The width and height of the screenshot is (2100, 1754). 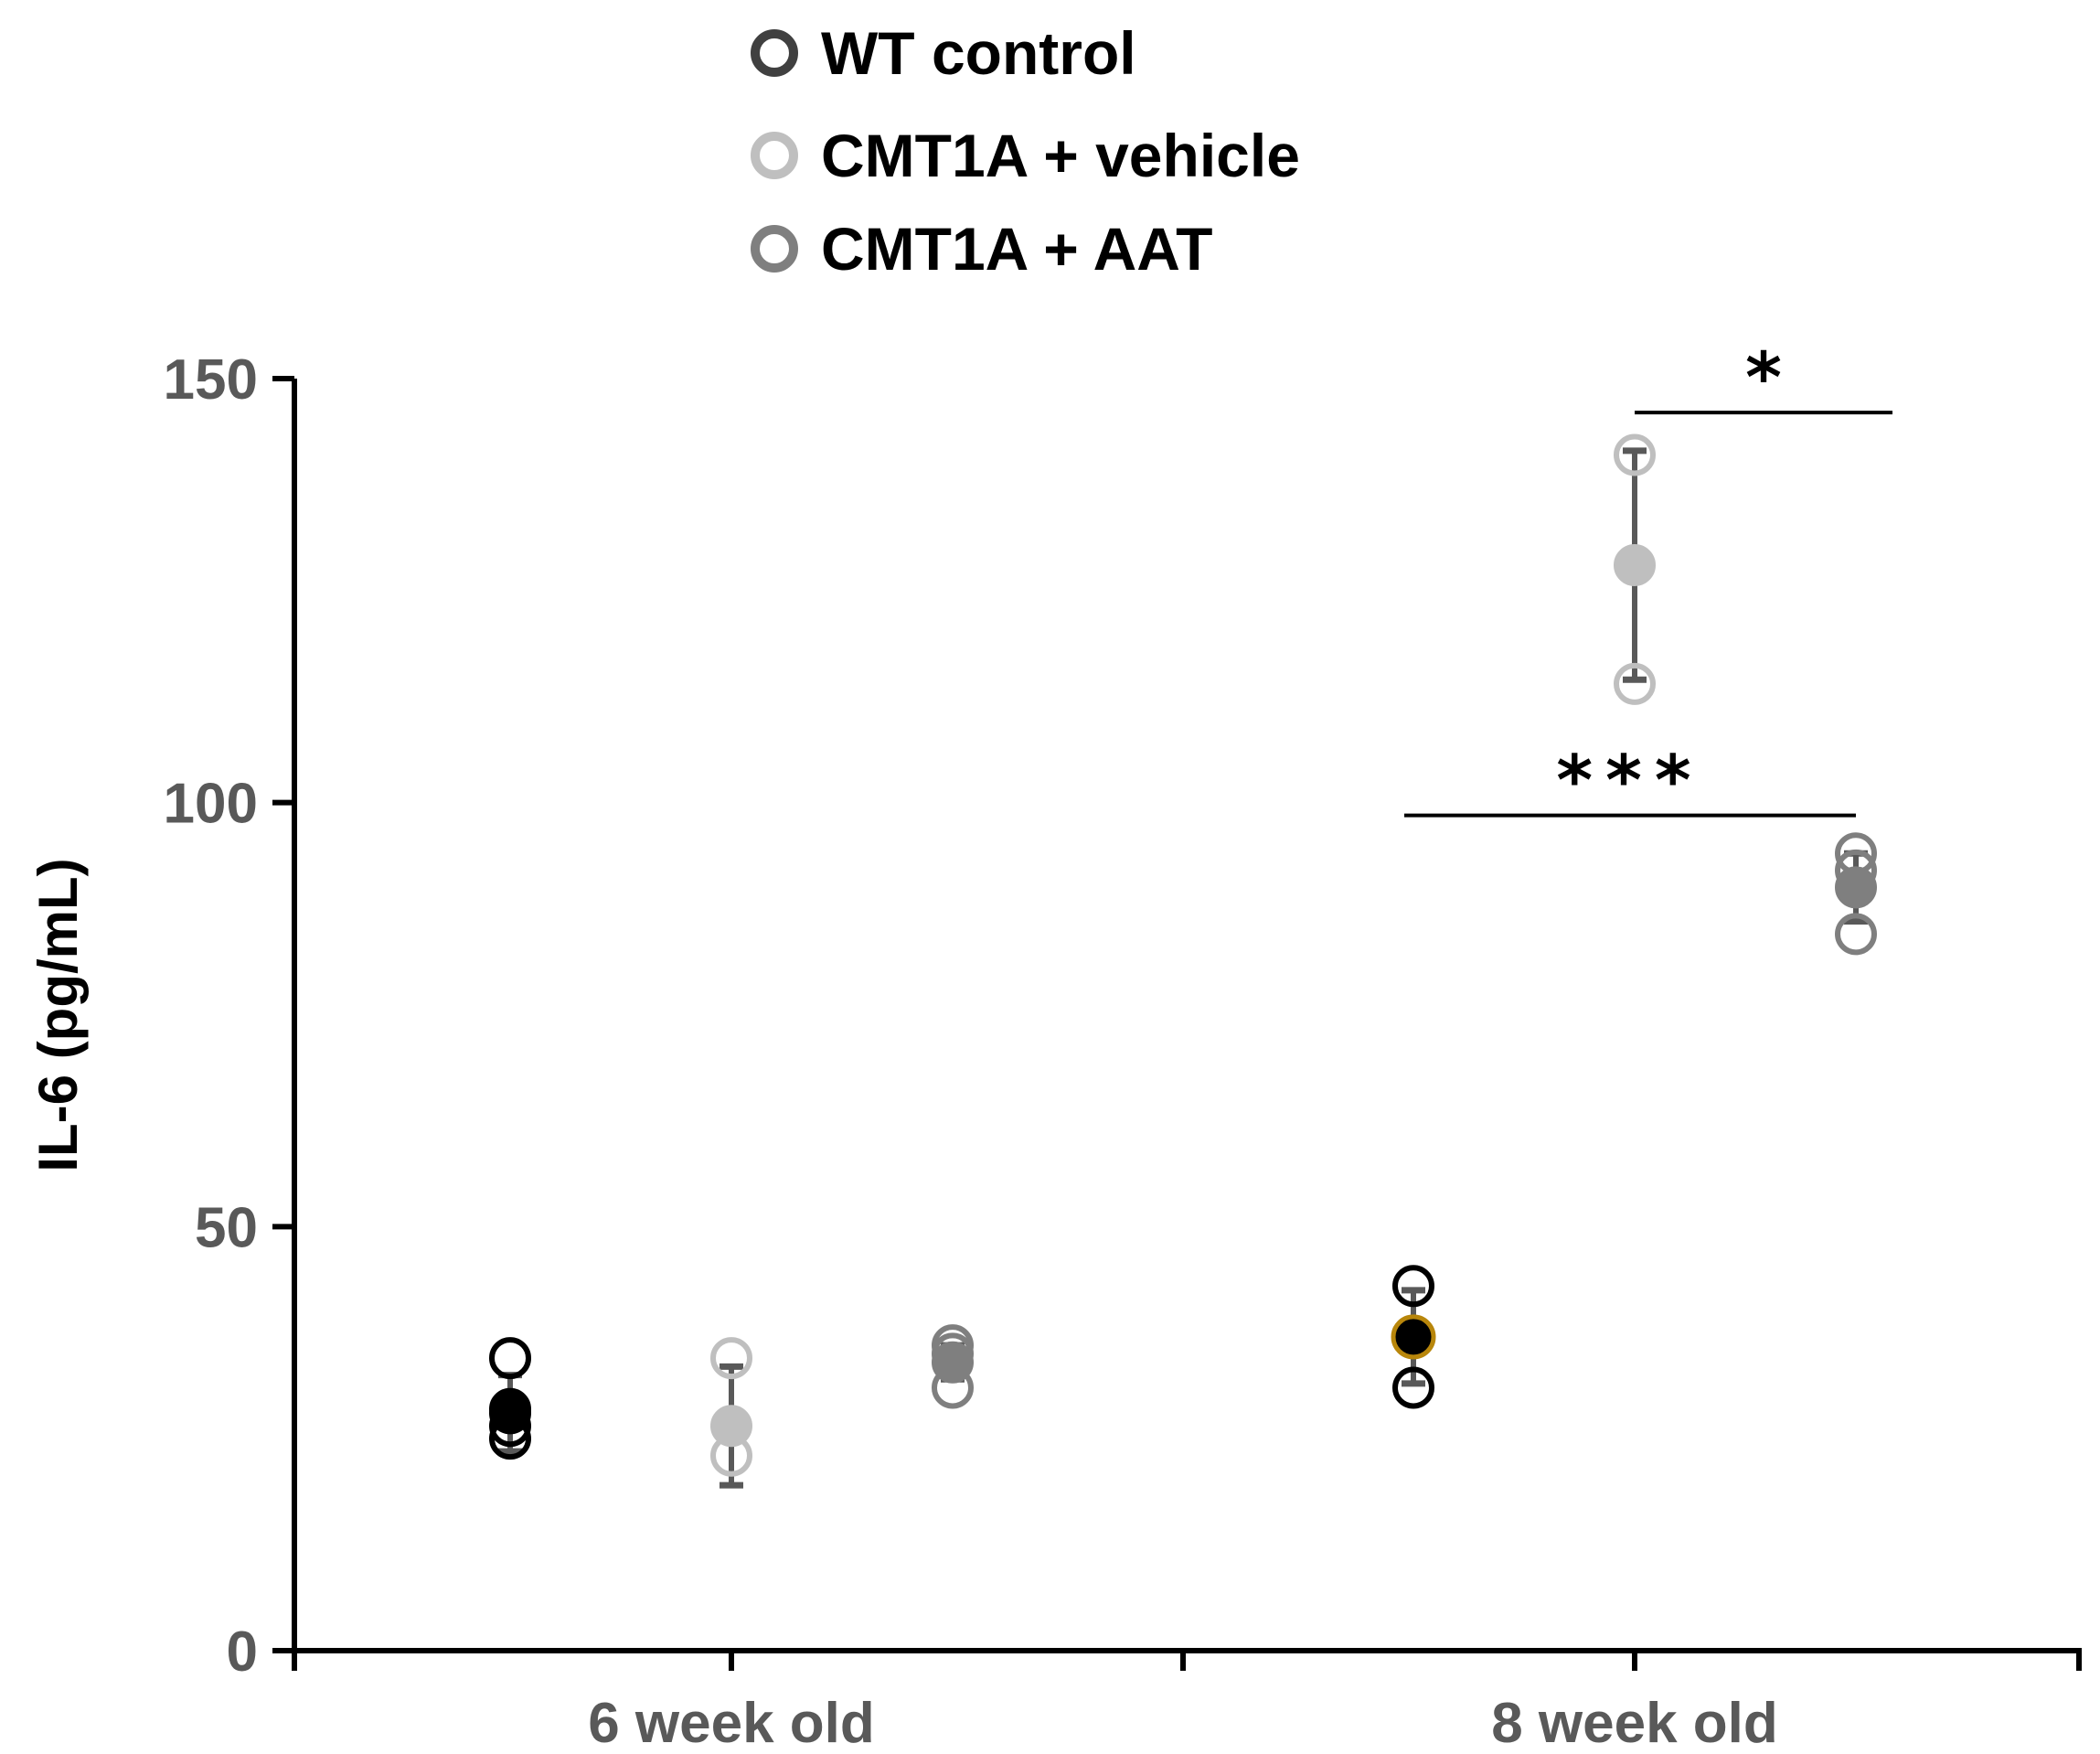 I want to click on legend-label-cmt1a-aat: CMT1A + AAT, so click(x=1016, y=249).